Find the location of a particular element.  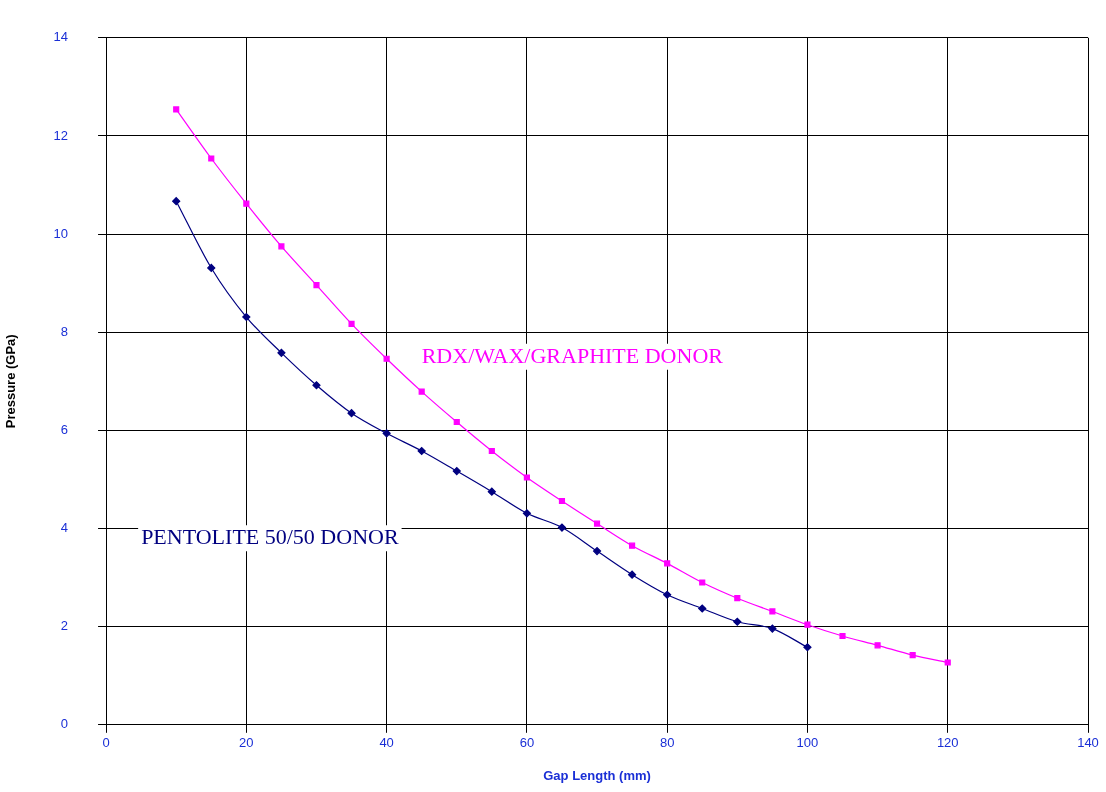

x-tick-label: 80 is located at coordinates (667, 743).